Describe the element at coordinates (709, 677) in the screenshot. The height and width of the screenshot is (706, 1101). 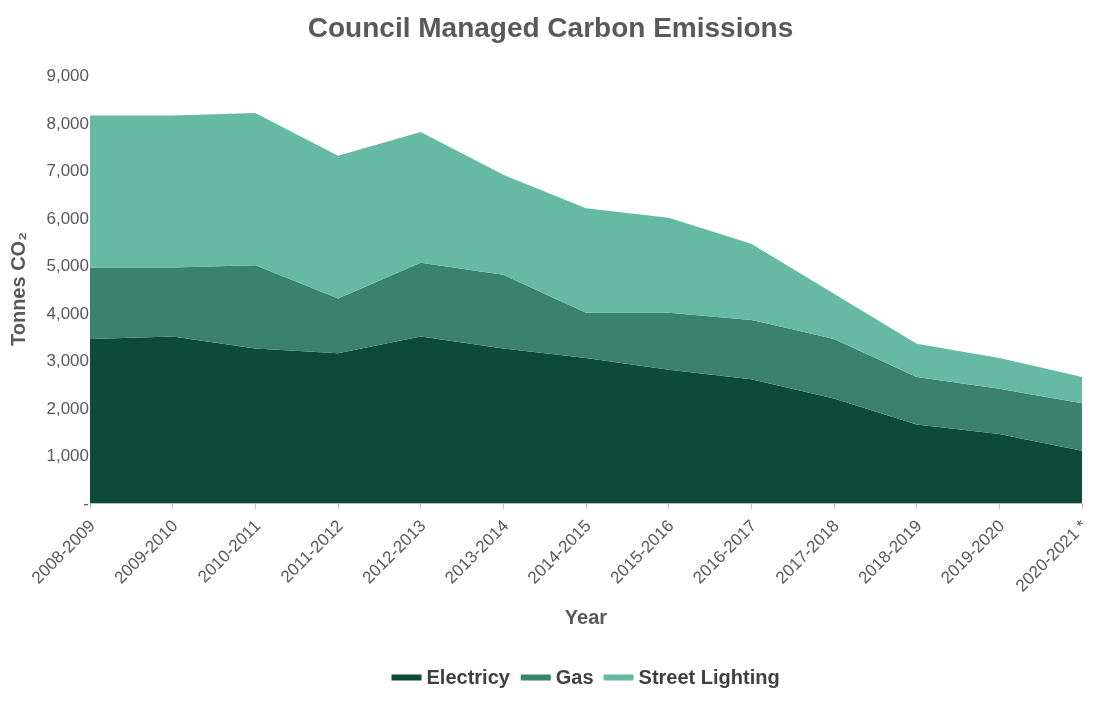
I see `legend-label: Street Lighting` at that location.